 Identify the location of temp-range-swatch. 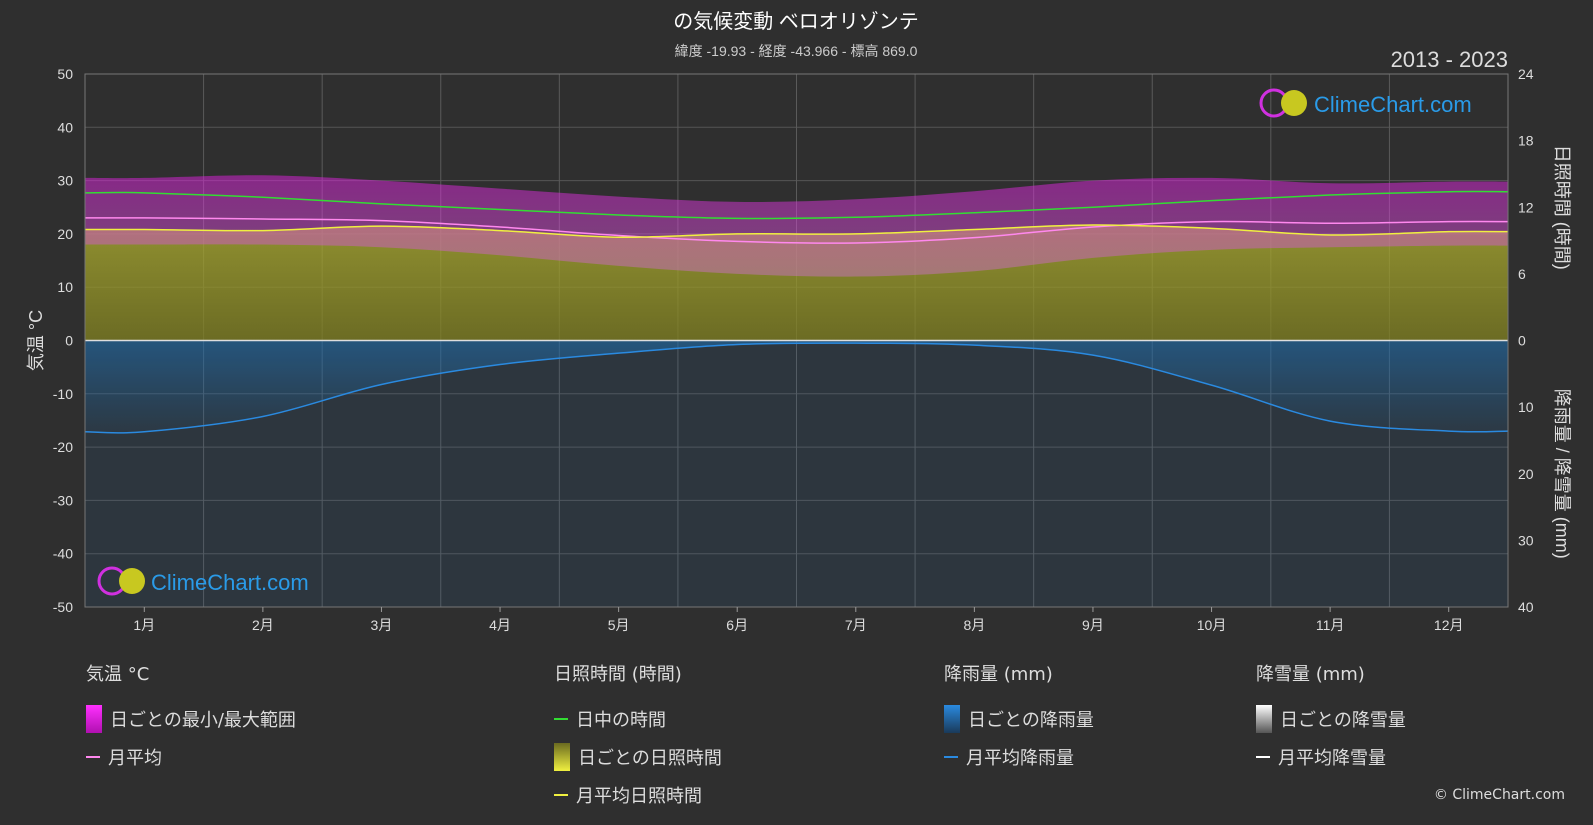
(94, 719).